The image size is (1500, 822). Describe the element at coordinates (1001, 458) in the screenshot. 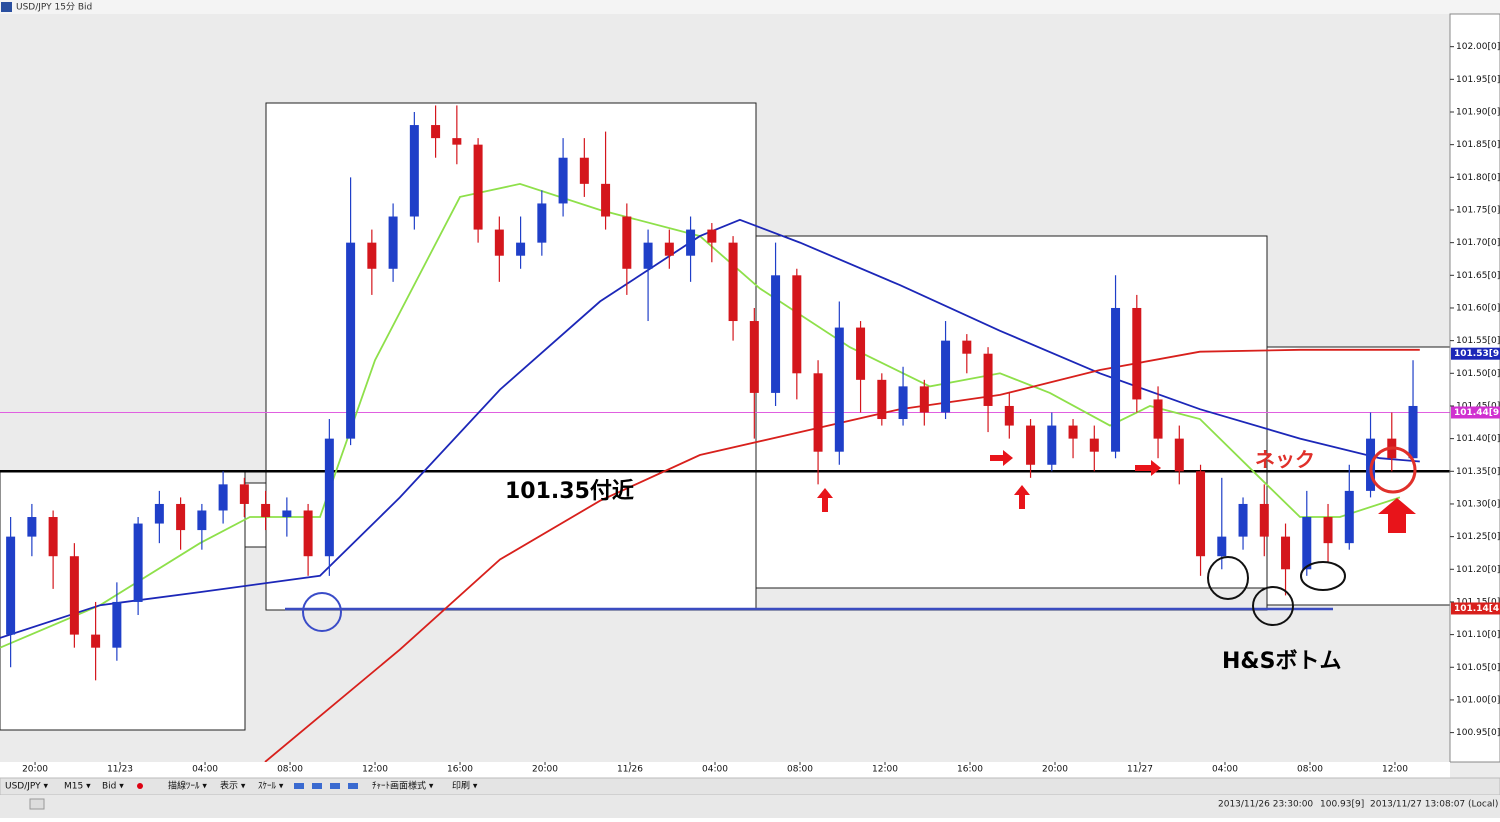

I see `right-arrow` at that location.